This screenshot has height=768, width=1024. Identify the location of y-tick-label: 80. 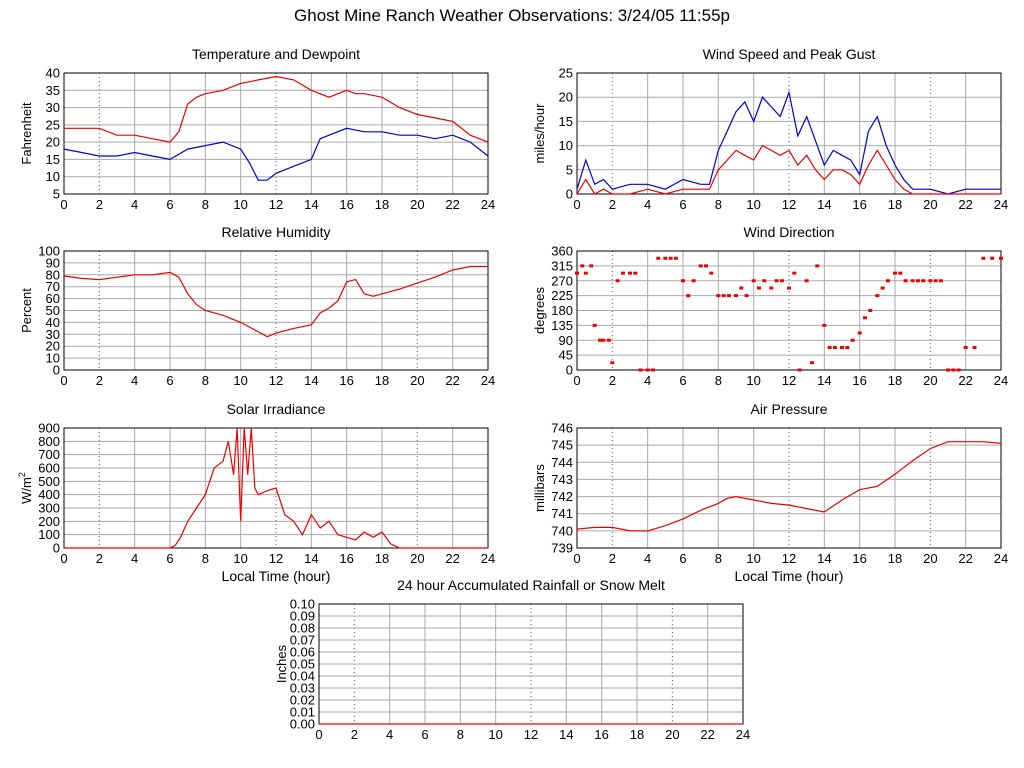
(53, 274).